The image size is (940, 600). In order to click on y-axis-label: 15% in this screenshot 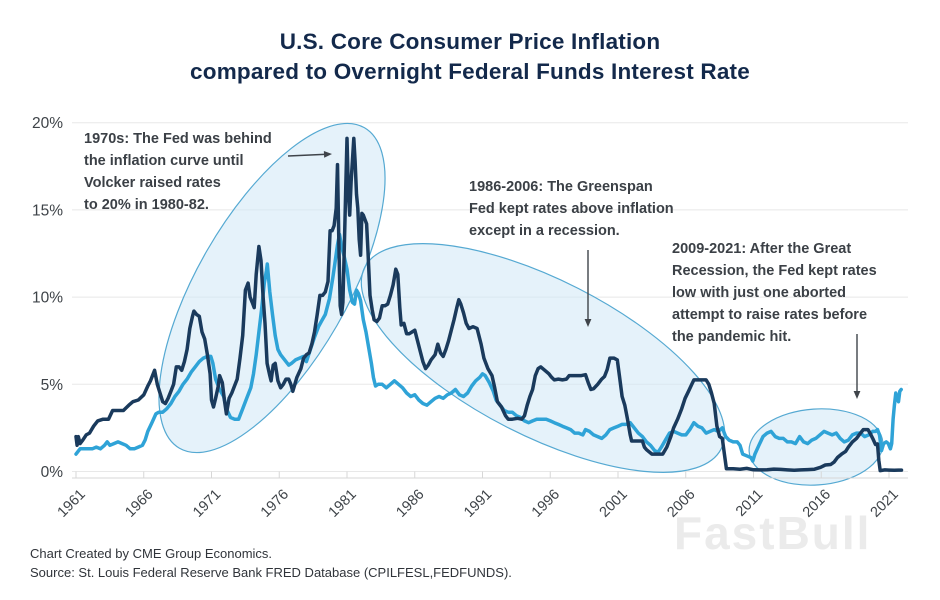, I will do `click(47, 210)`.